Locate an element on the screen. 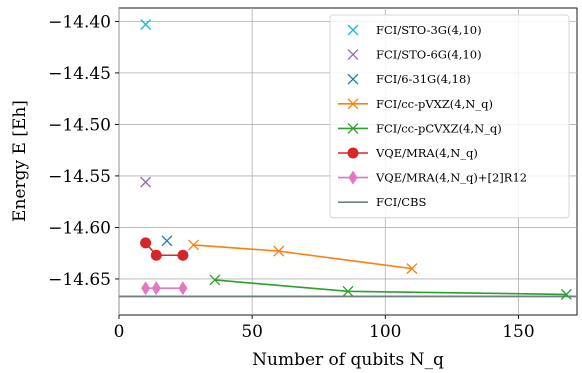 The width and height of the screenshot is (582, 373). data-point-series-1-stroke is located at coordinates (146, 182).